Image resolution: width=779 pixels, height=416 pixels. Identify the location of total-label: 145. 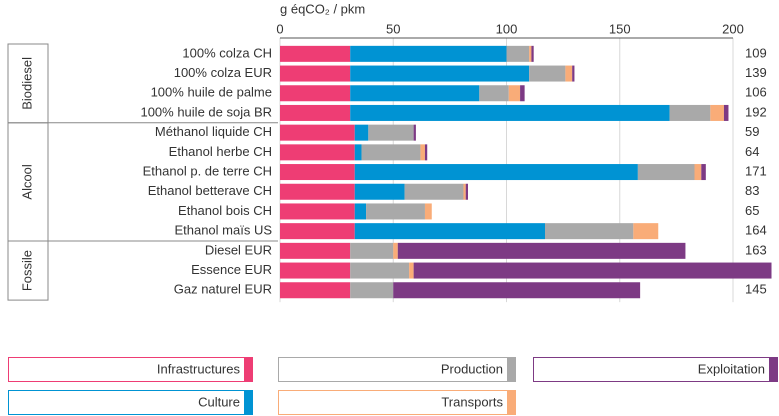
(756, 289).